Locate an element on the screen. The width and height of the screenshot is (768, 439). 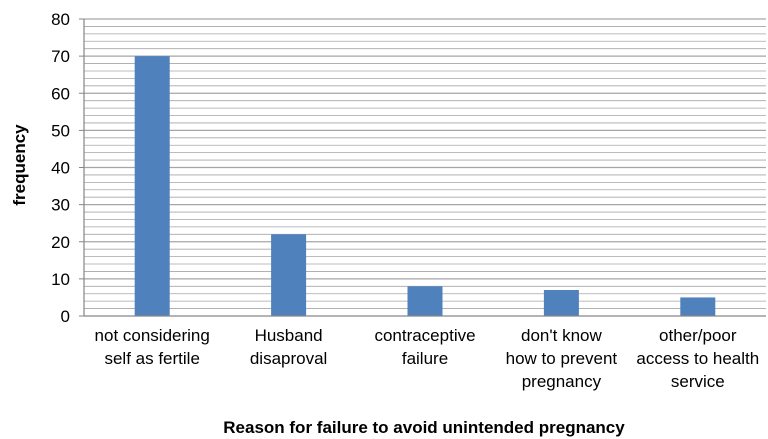
category-label-line: pregnancy is located at coordinates (562, 381).